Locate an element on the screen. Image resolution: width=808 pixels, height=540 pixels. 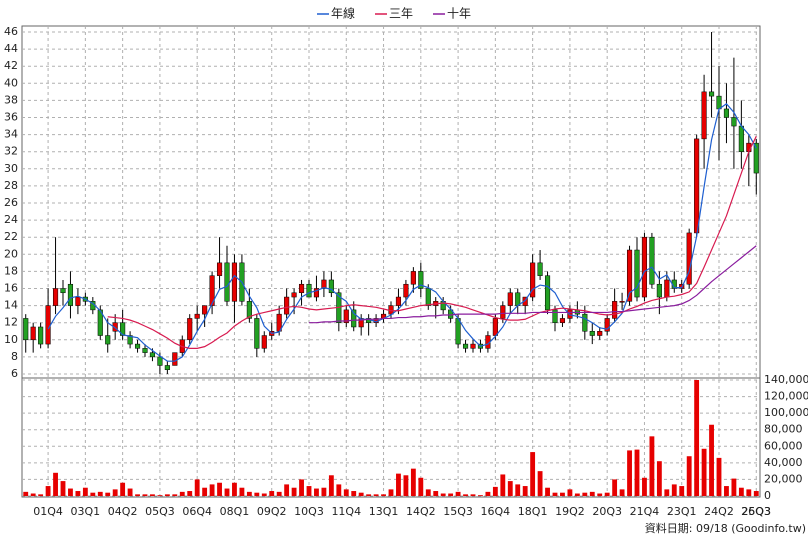
y-tick-label: 18 is located at coordinates (11, 270).